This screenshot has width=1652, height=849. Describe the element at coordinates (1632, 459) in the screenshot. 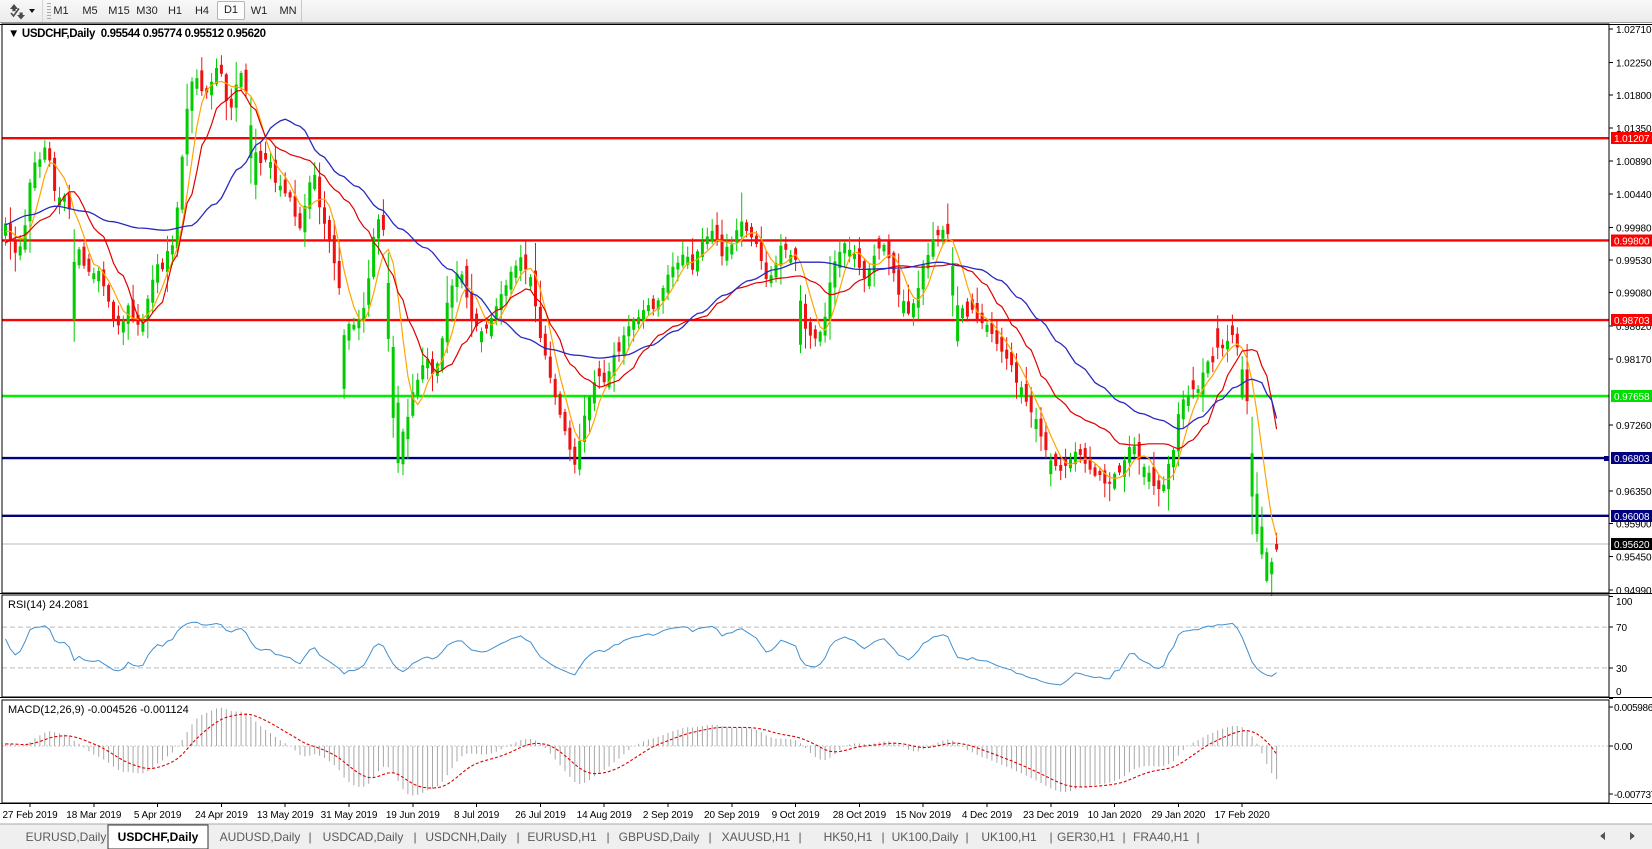

I see `svg-text: 0.96803` at that location.